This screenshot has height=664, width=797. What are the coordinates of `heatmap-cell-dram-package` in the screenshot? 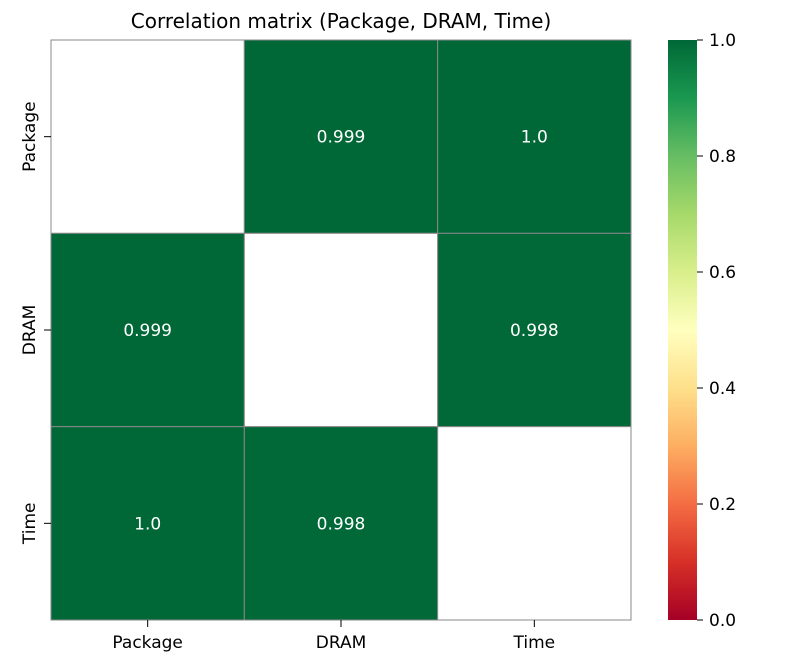 It's located at (147, 330).